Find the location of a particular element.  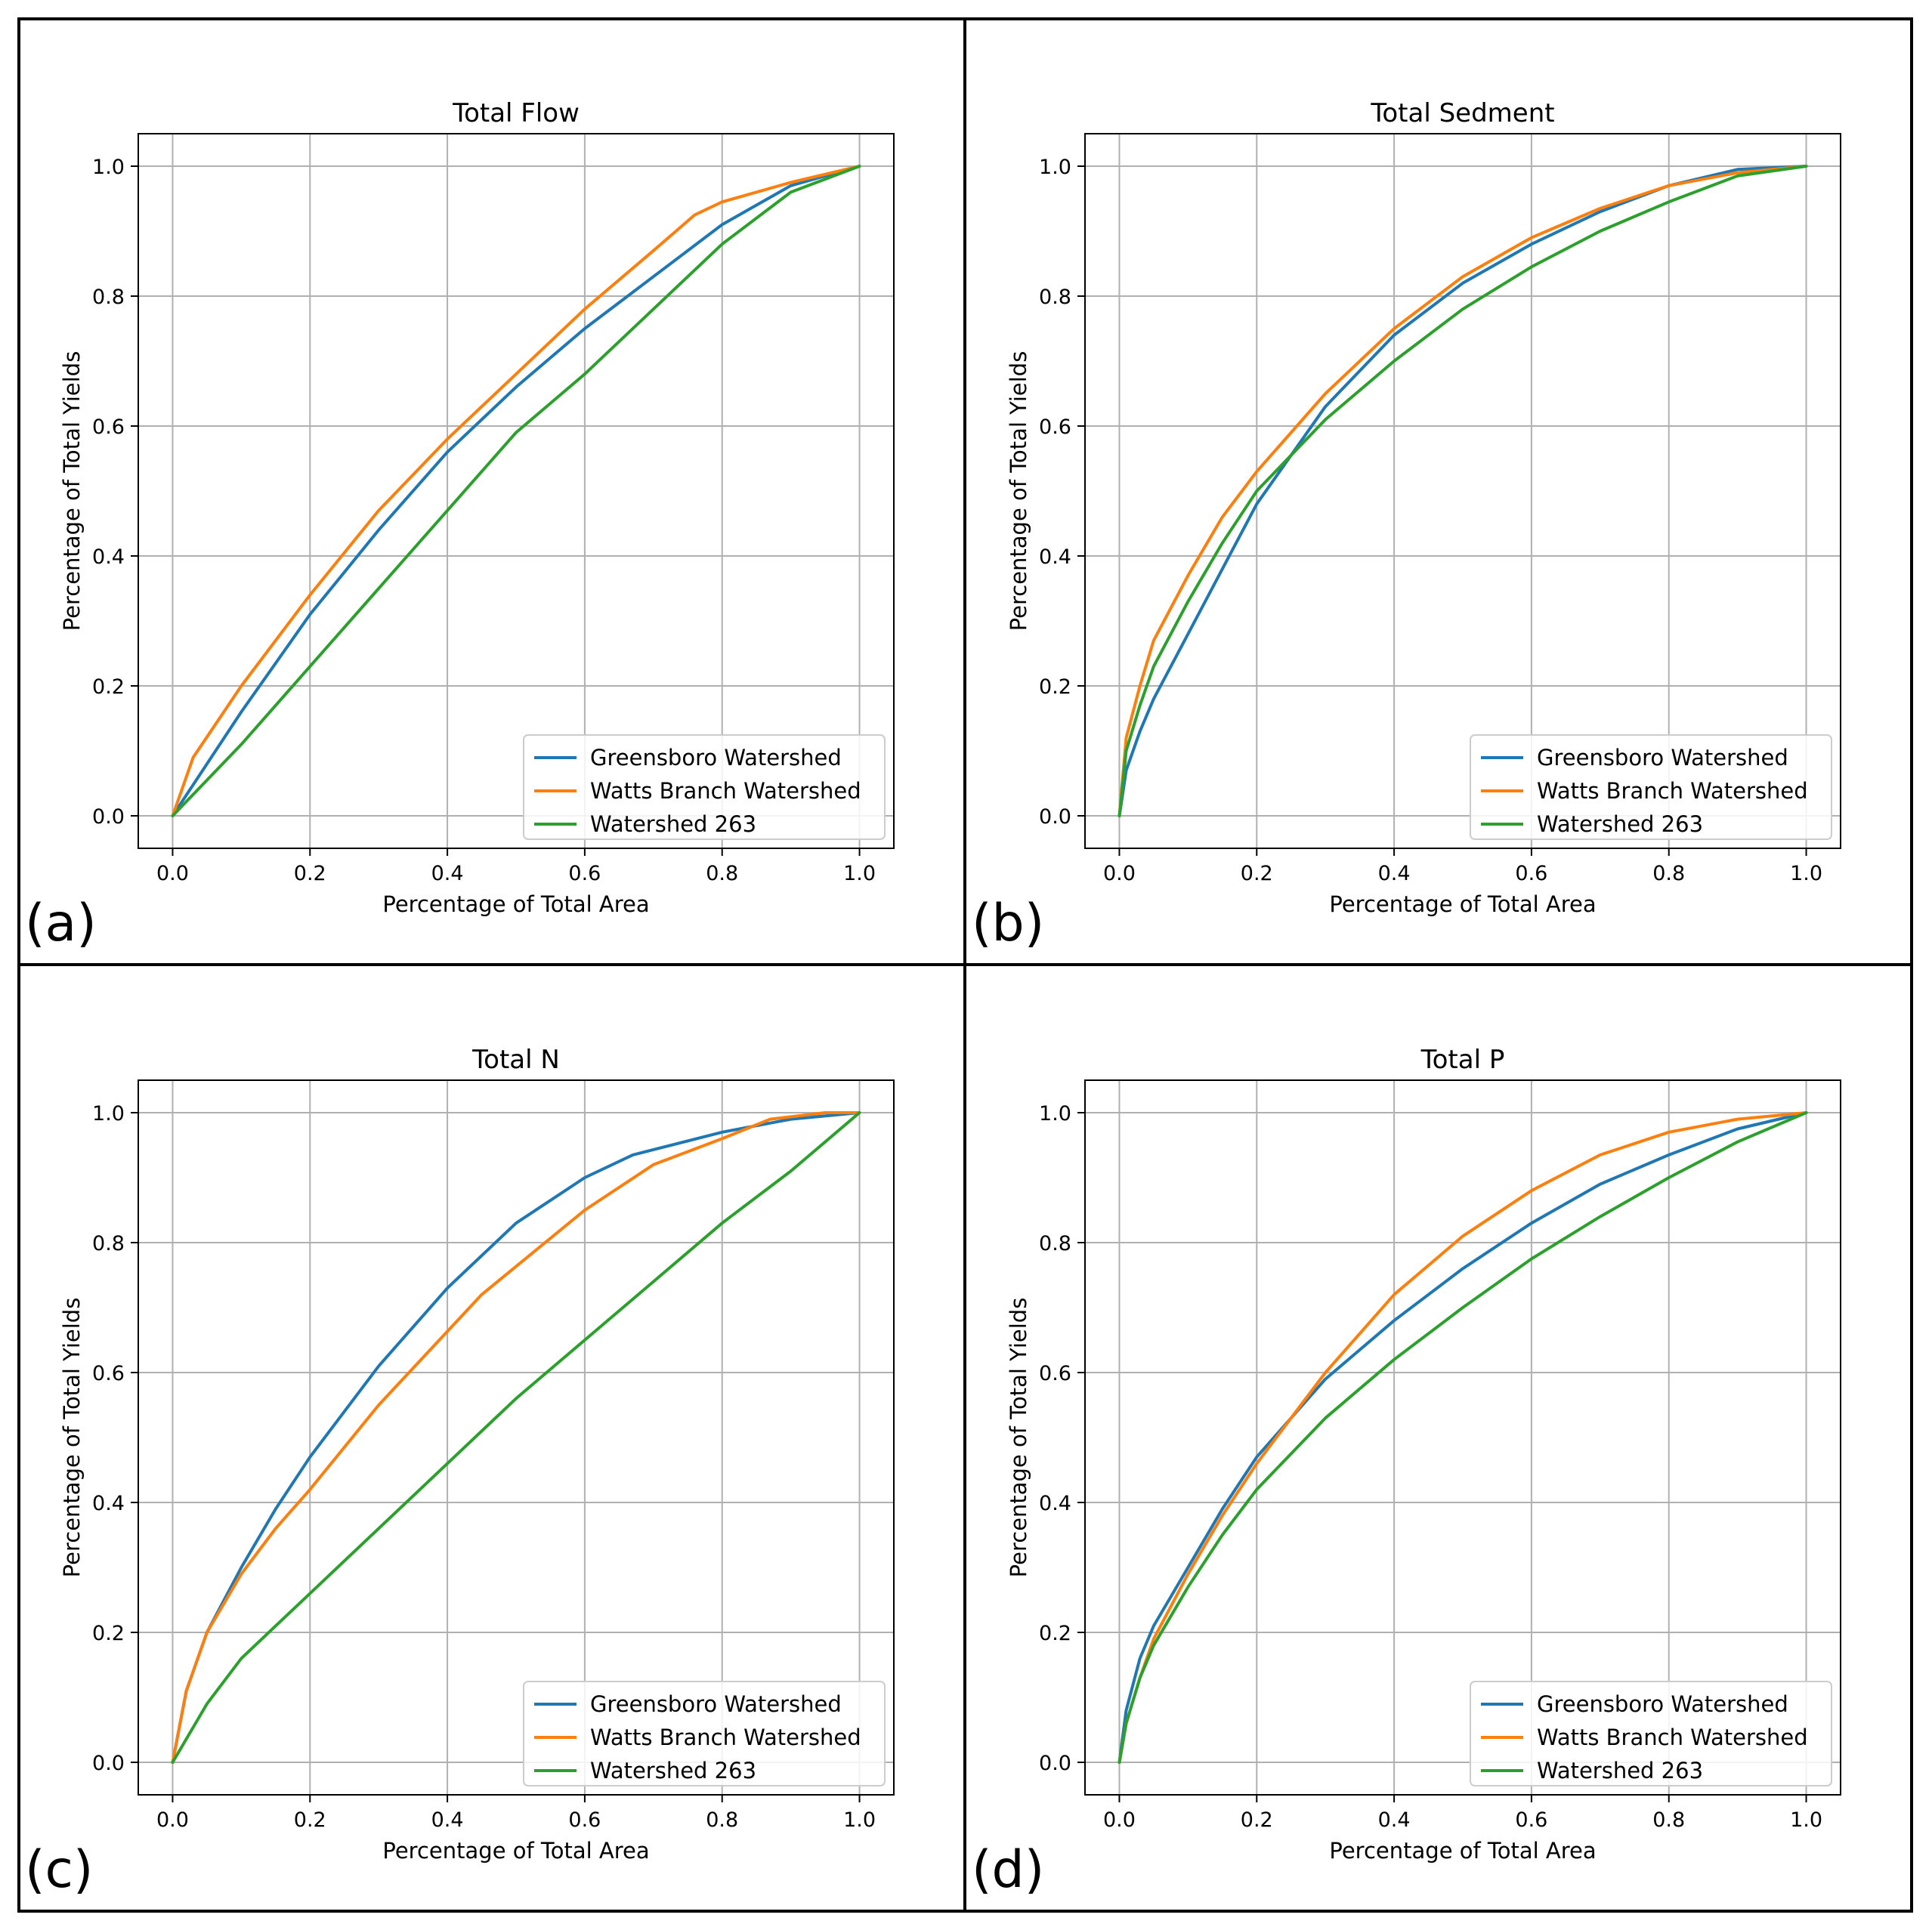

chart-title: Total Flow is located at coordinates (516, 113).